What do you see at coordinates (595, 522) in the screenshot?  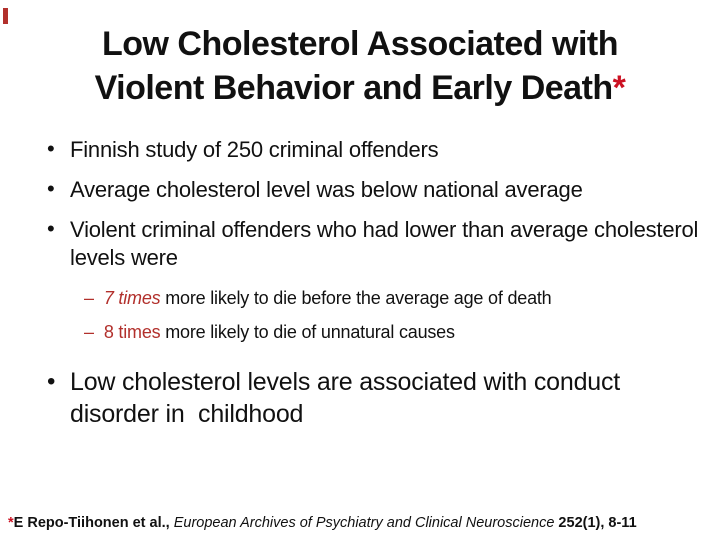 I see `footnote-volume-pages: 252(1), 8-11` at bounding box center [595, 522].